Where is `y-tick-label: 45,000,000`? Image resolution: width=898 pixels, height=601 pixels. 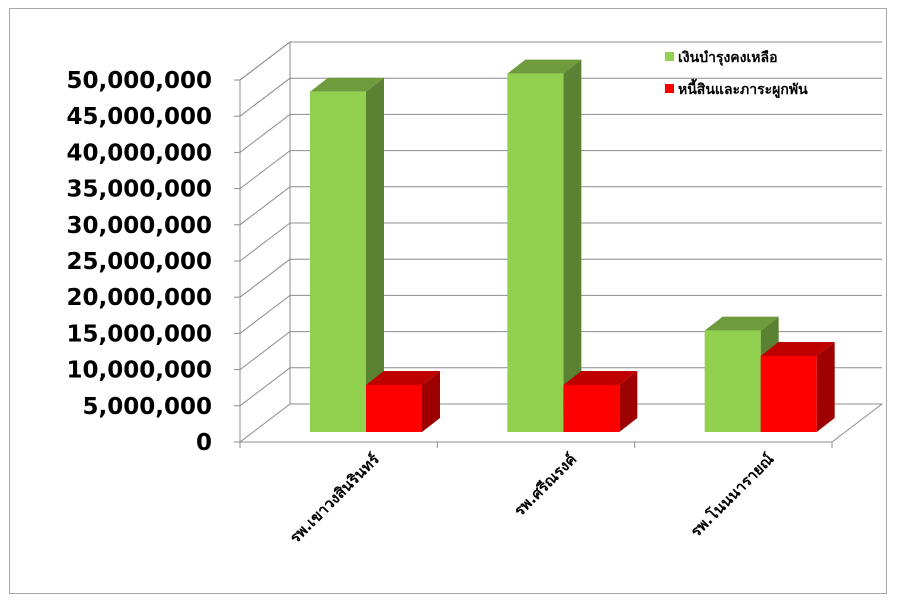 y-tick-label: 45,000,000 is located at coordinates (139, 117).